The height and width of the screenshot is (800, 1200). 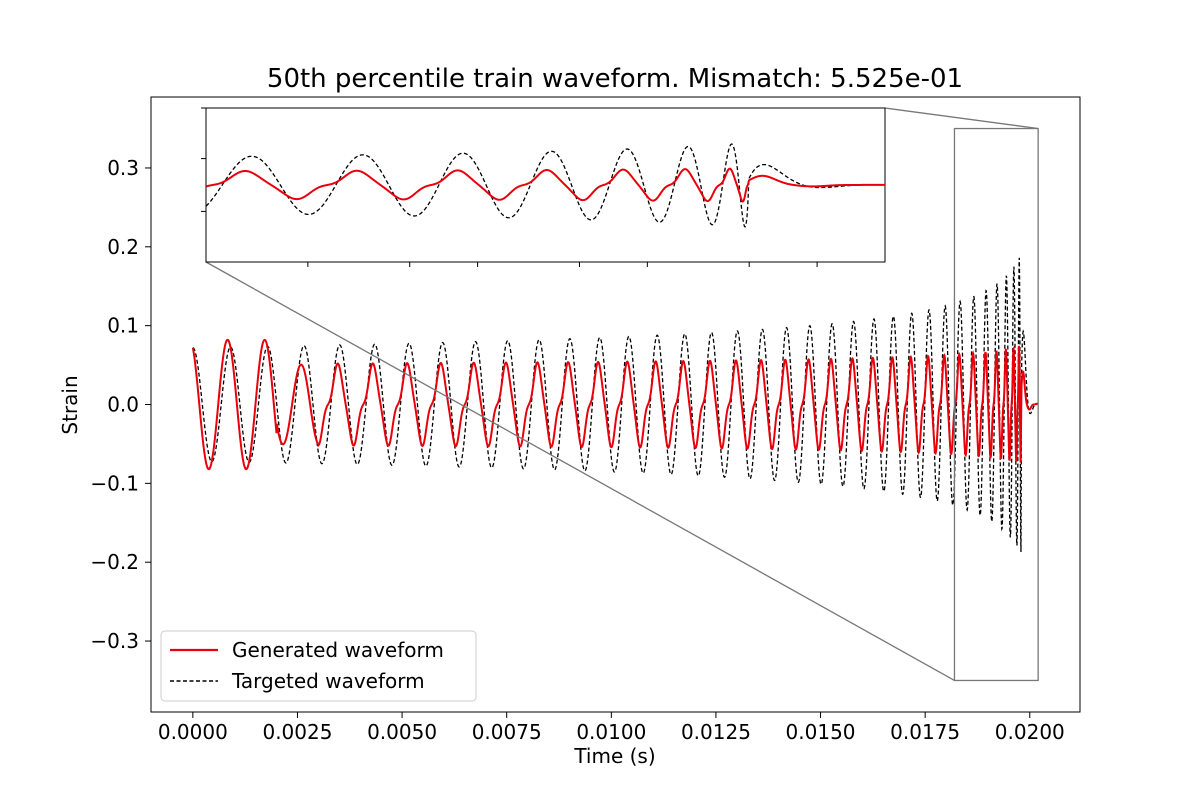 I want to click on inset-series-generated-line, so click(x=545, y=185).